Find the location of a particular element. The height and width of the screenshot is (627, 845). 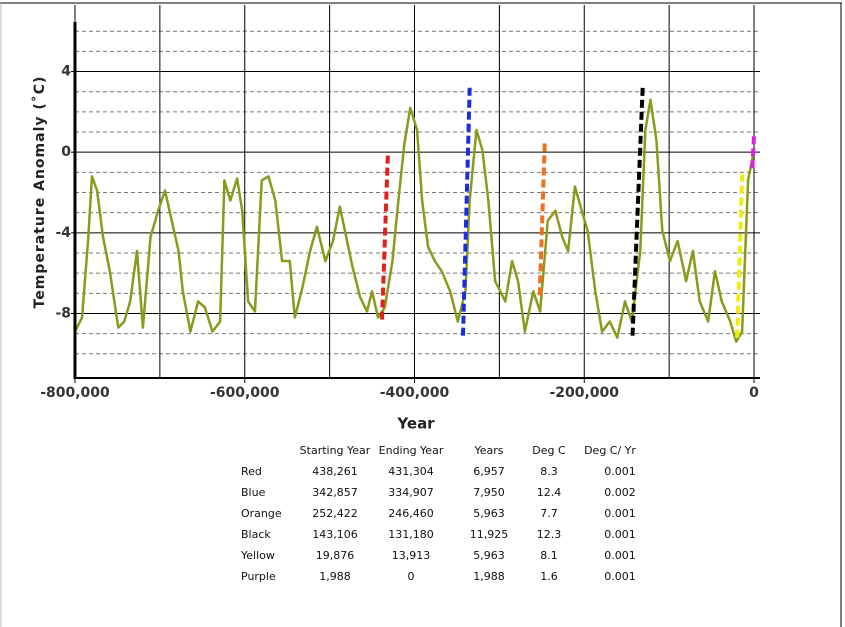

row-label: Yellow is located at coordinates (257, 555).